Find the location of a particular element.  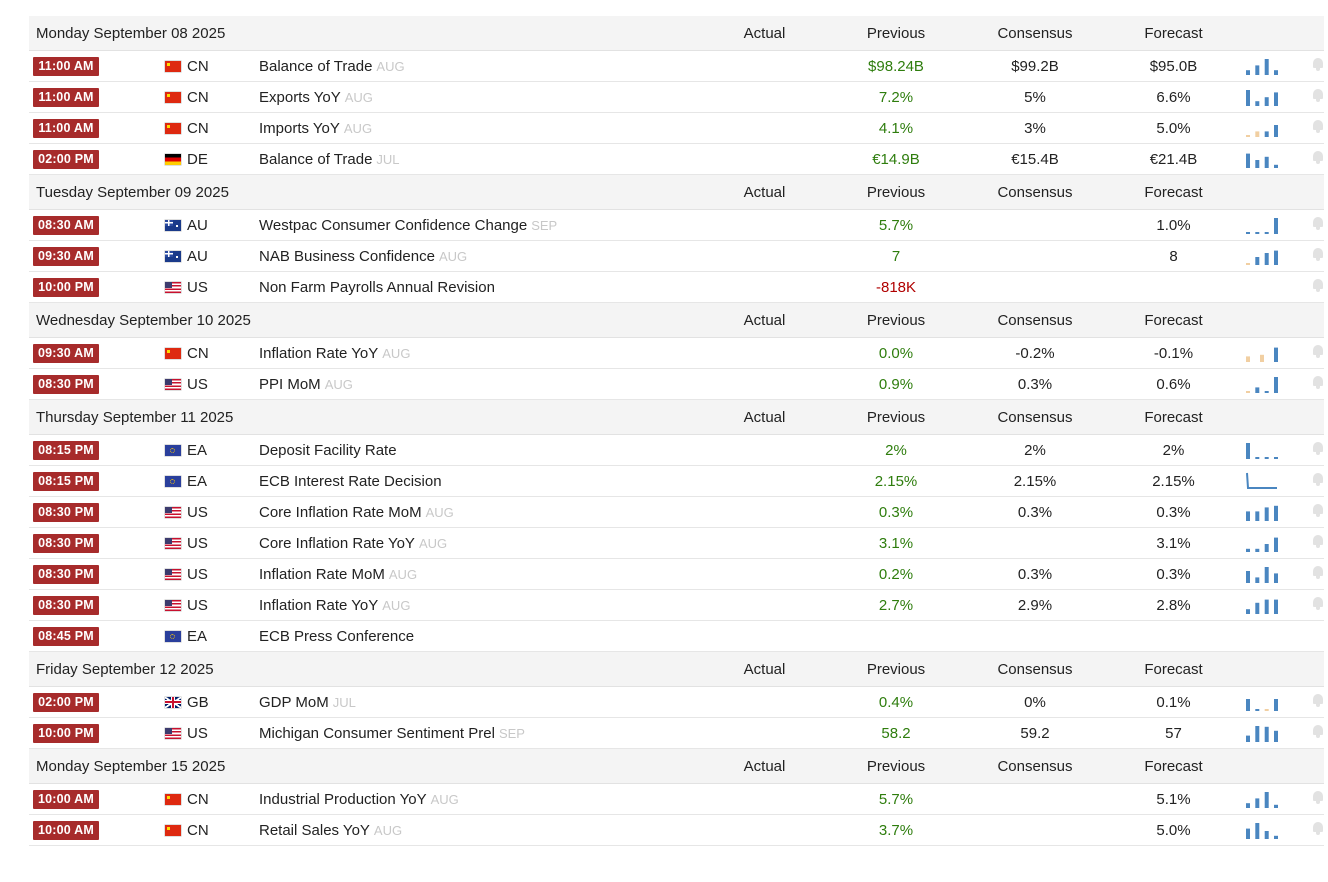

event-name-link: ECB Interest Rate Decision is located at coordinates (350, 481).